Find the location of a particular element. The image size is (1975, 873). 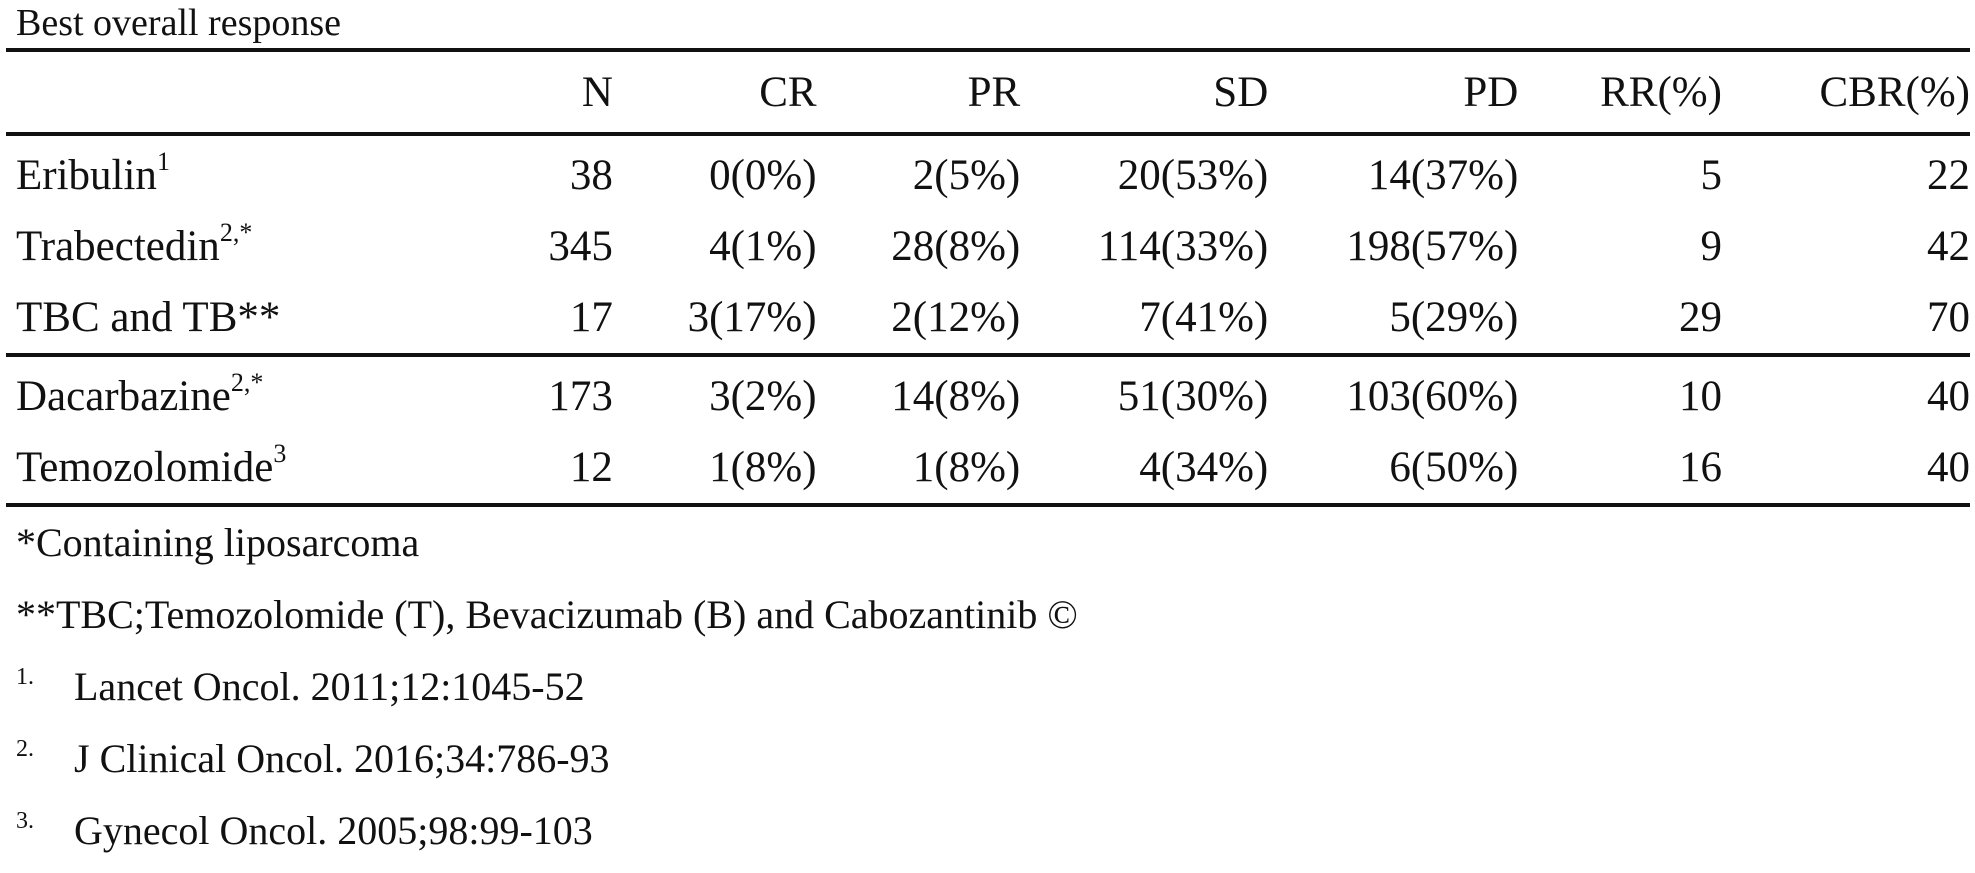

reference-item: 3. Gynecol Oncol. 2005;98:99-103 is located at coordinates (993, 831).